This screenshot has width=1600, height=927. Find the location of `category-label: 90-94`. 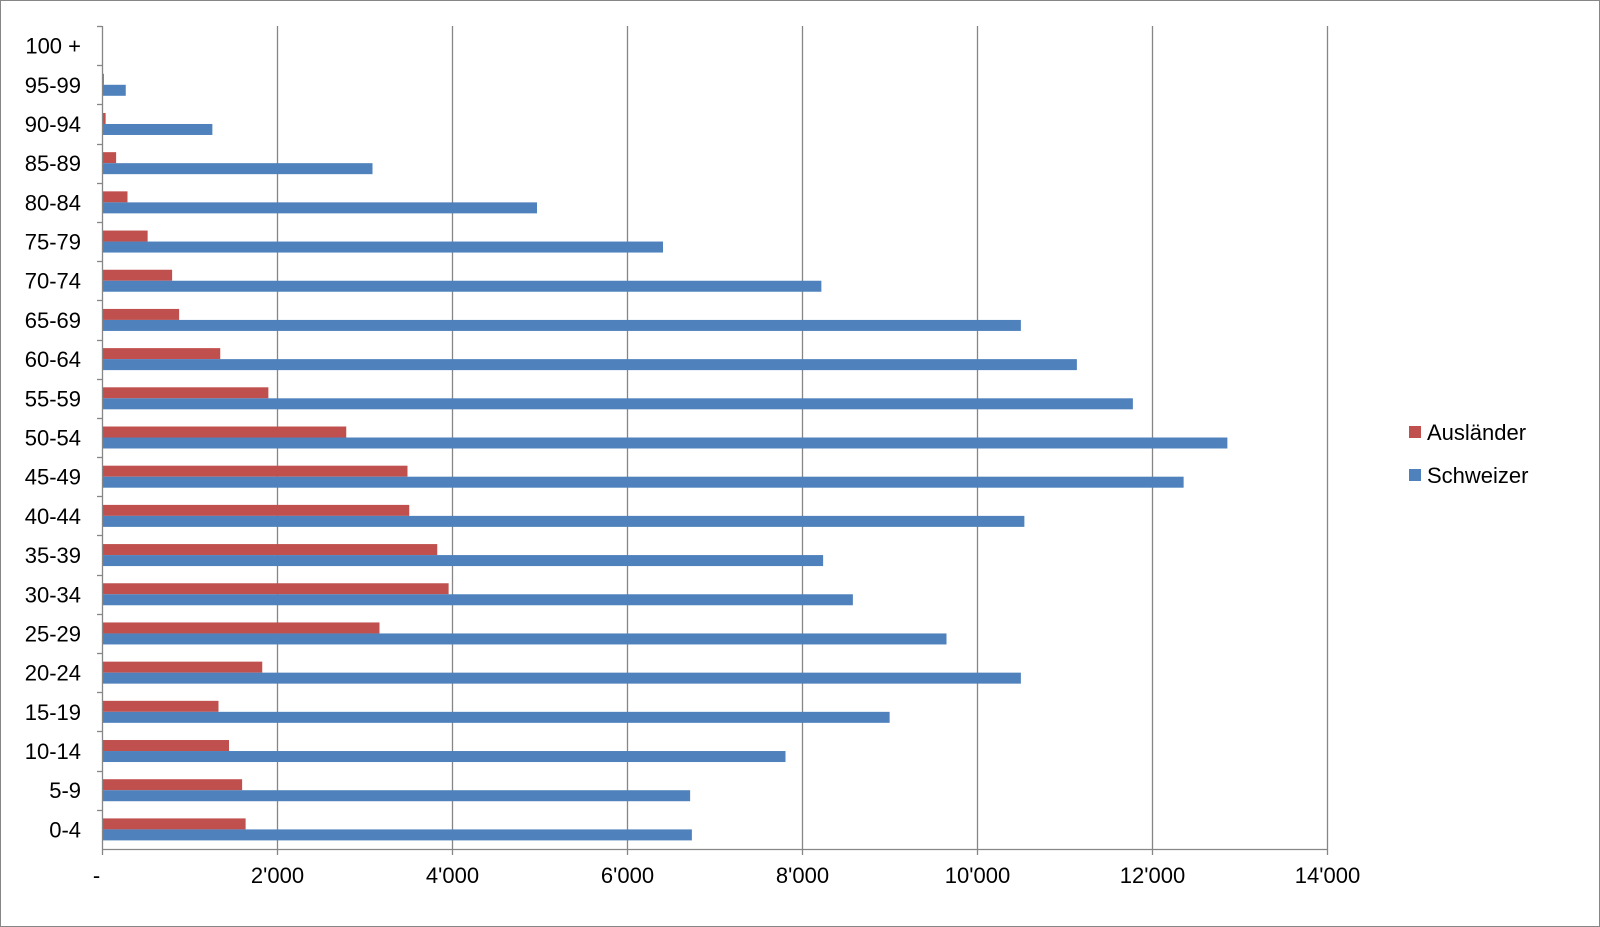

category-label: 90-94 is located at coordinates (53, 124).